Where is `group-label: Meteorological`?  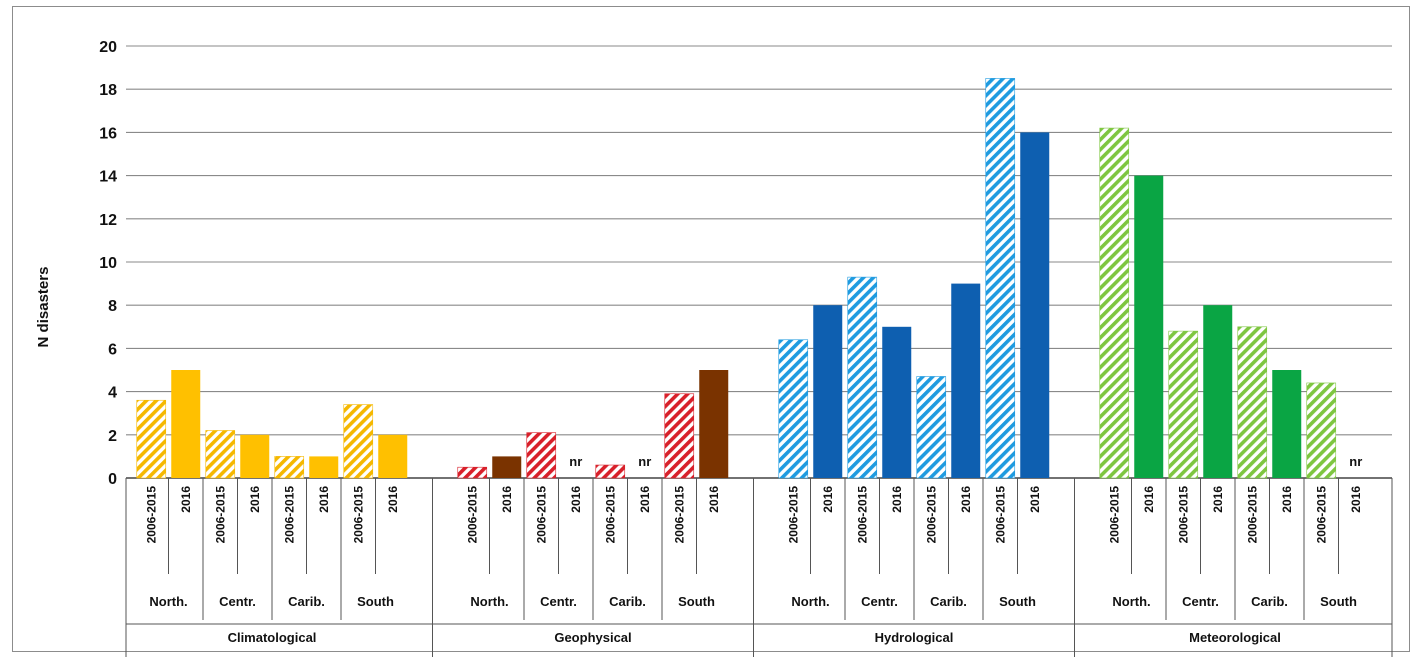
group-label: Meteorological is located at coordinates (1235, 637).